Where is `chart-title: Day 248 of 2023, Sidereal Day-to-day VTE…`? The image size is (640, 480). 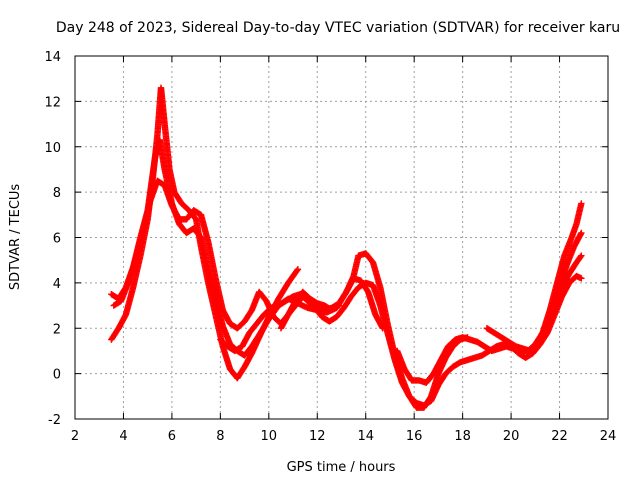
chart-title: Day 248 of 2023, Sidereal Day-to-day VTE… is located at coordinates (338, 28).